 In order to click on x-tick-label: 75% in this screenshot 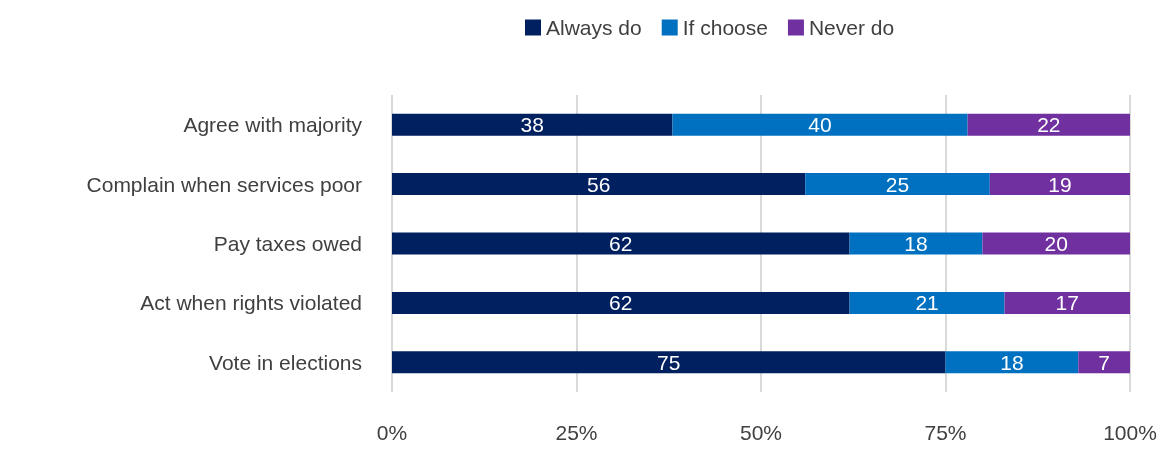, I will do `click(945, 432)`.